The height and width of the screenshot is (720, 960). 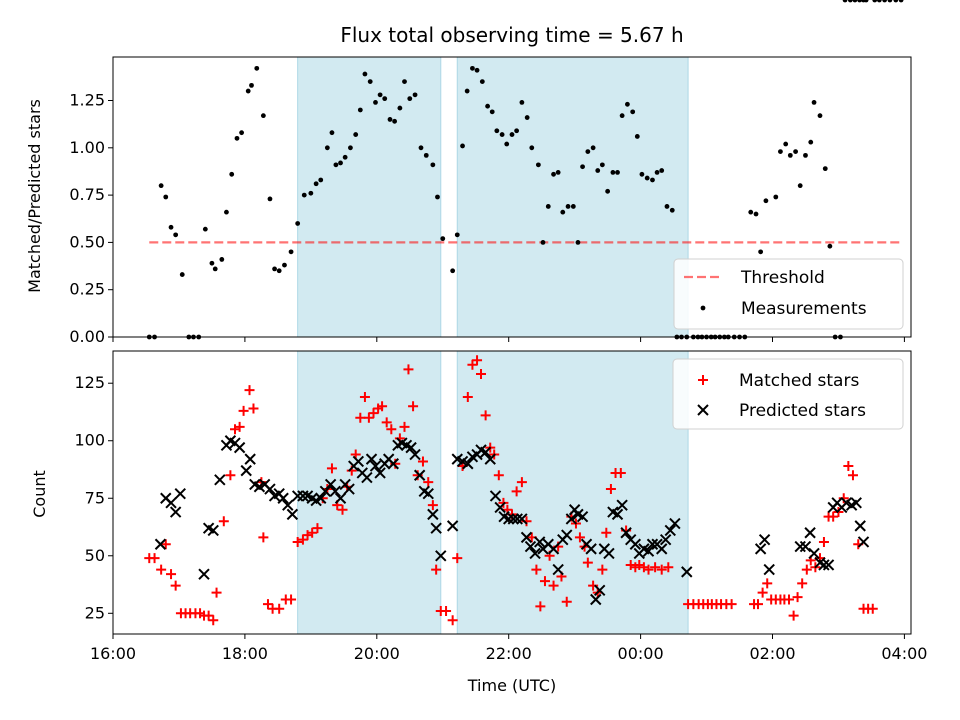 I want to click on legend-threshold-label: Threshold, so click(x=782, y=278).